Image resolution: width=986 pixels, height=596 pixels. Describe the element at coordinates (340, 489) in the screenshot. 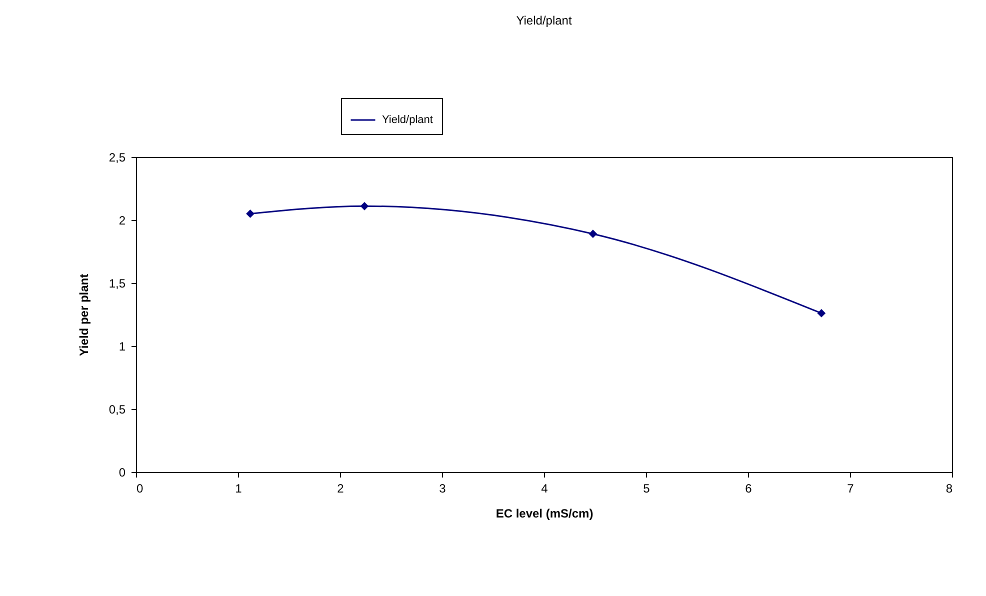

I see `x-tick-label: 2` at that location.